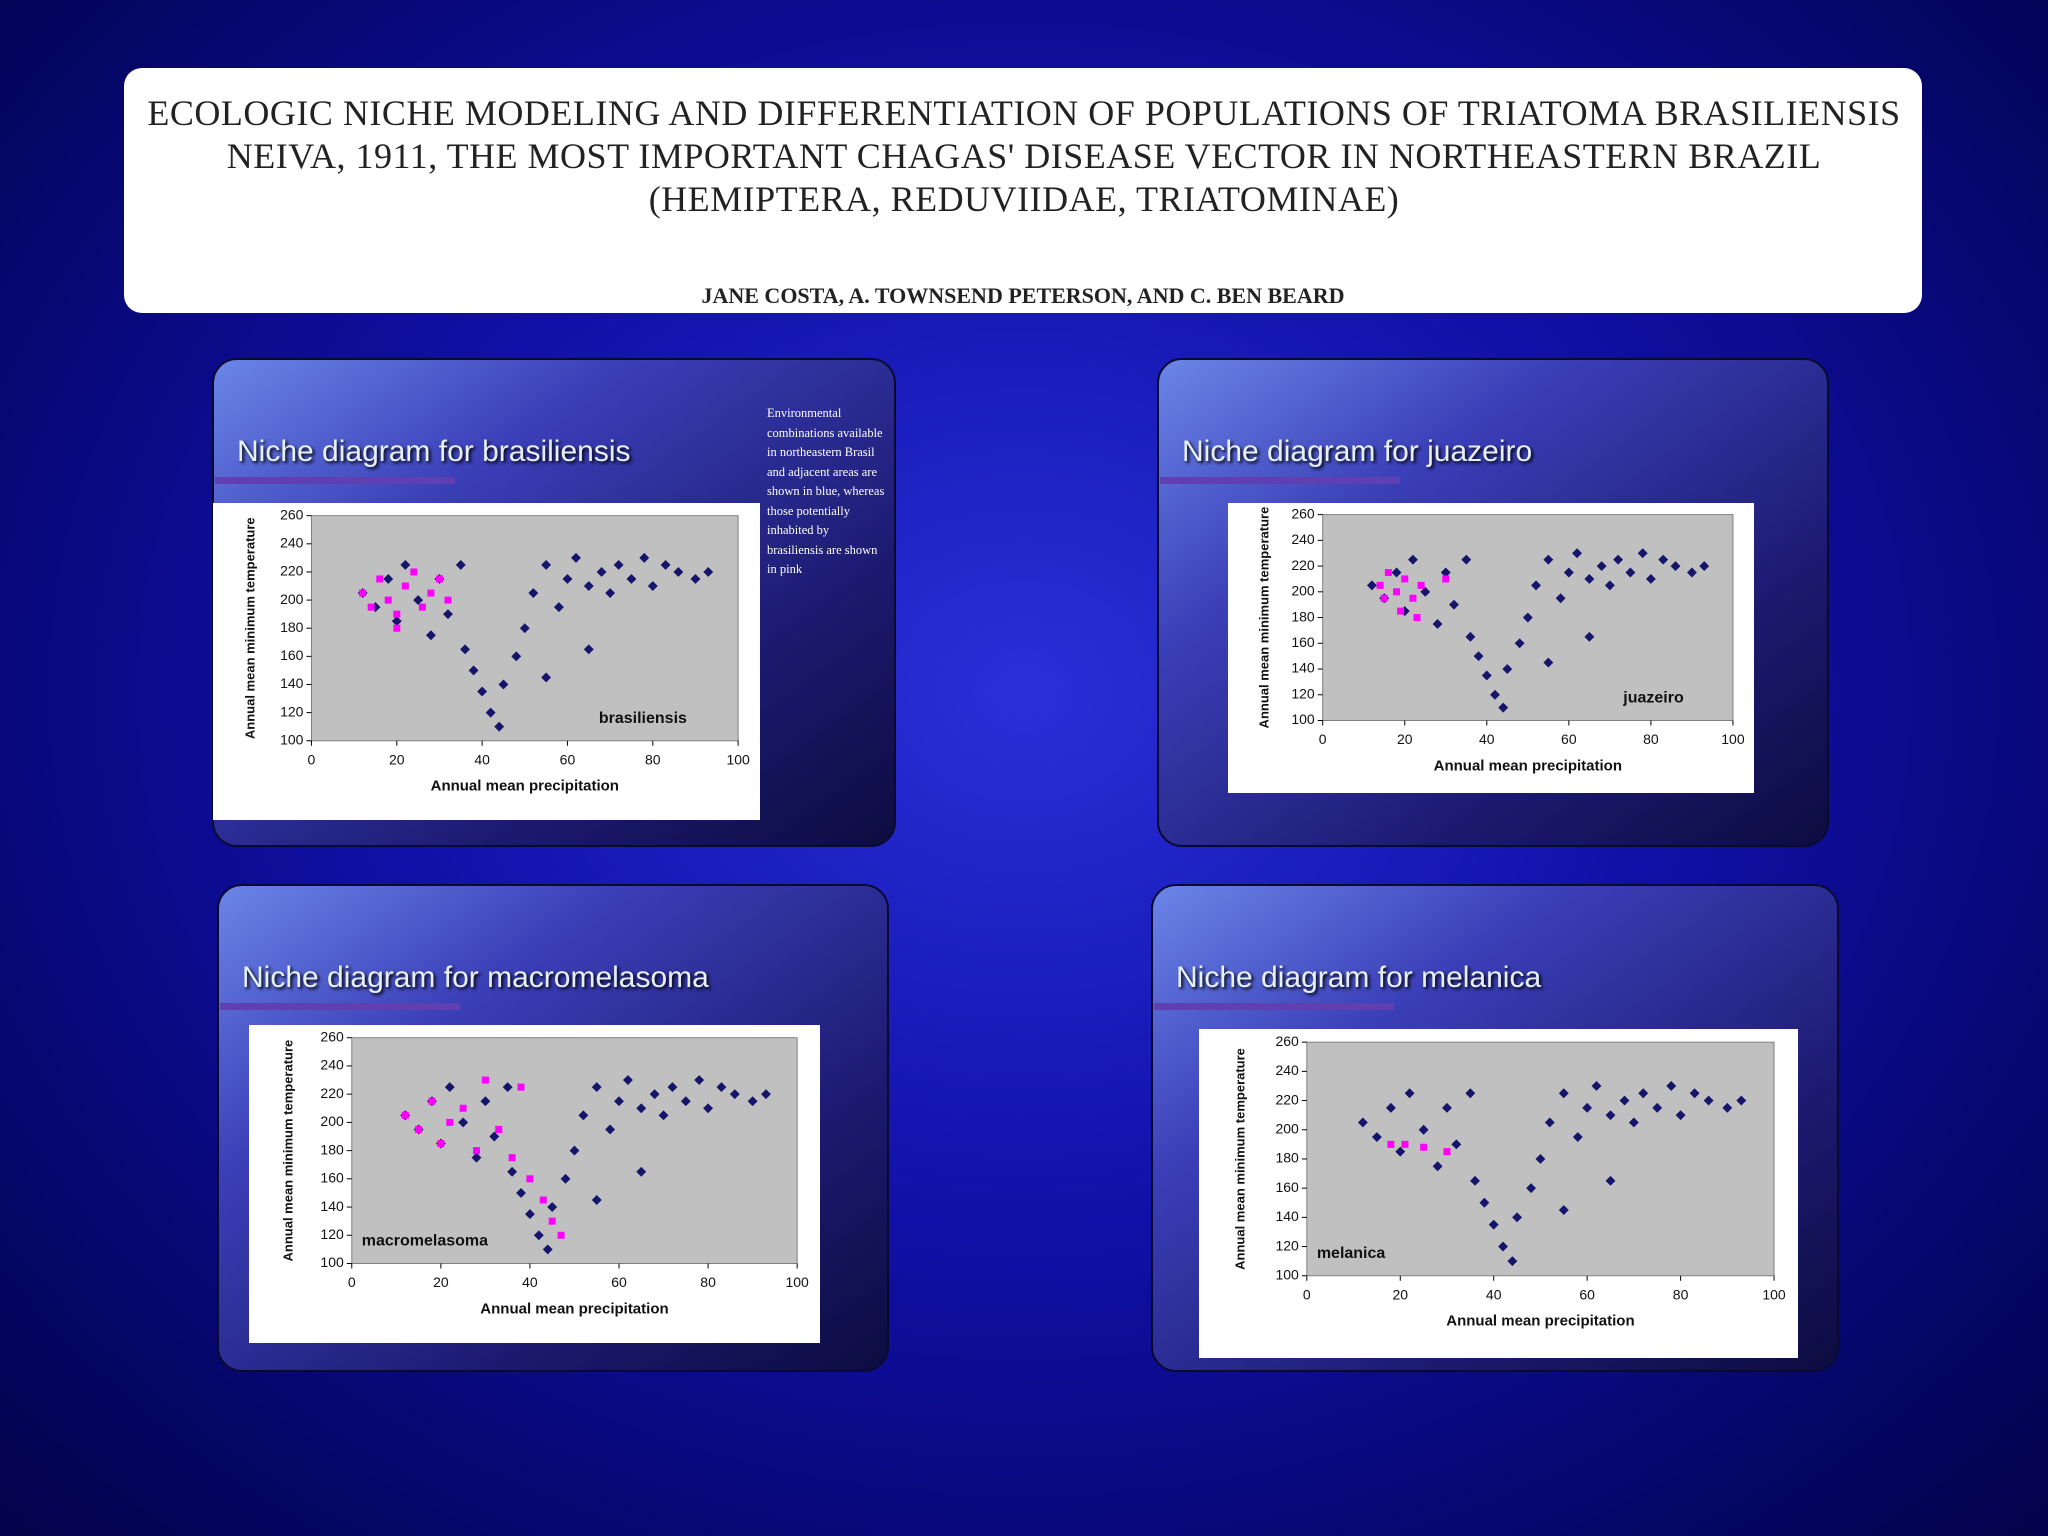 This screenshot has width=2048, height=1536. What do you see at coordinates (643, 718) in the screenshot?
I see `annotation: brasiliensis` at bounding box center [643, 718].